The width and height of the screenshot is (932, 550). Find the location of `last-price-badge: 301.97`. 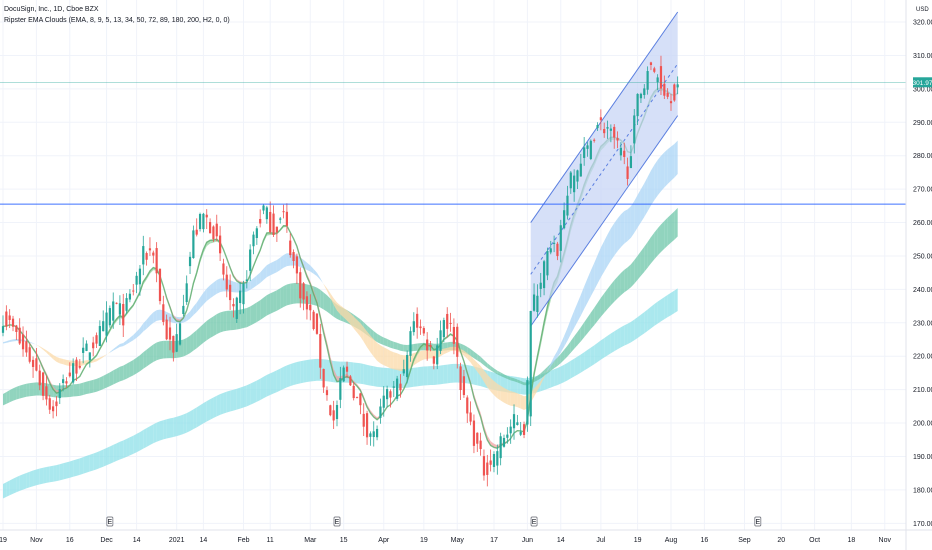

last-price-badge: 301.97 is located at coordinates (922, 82).